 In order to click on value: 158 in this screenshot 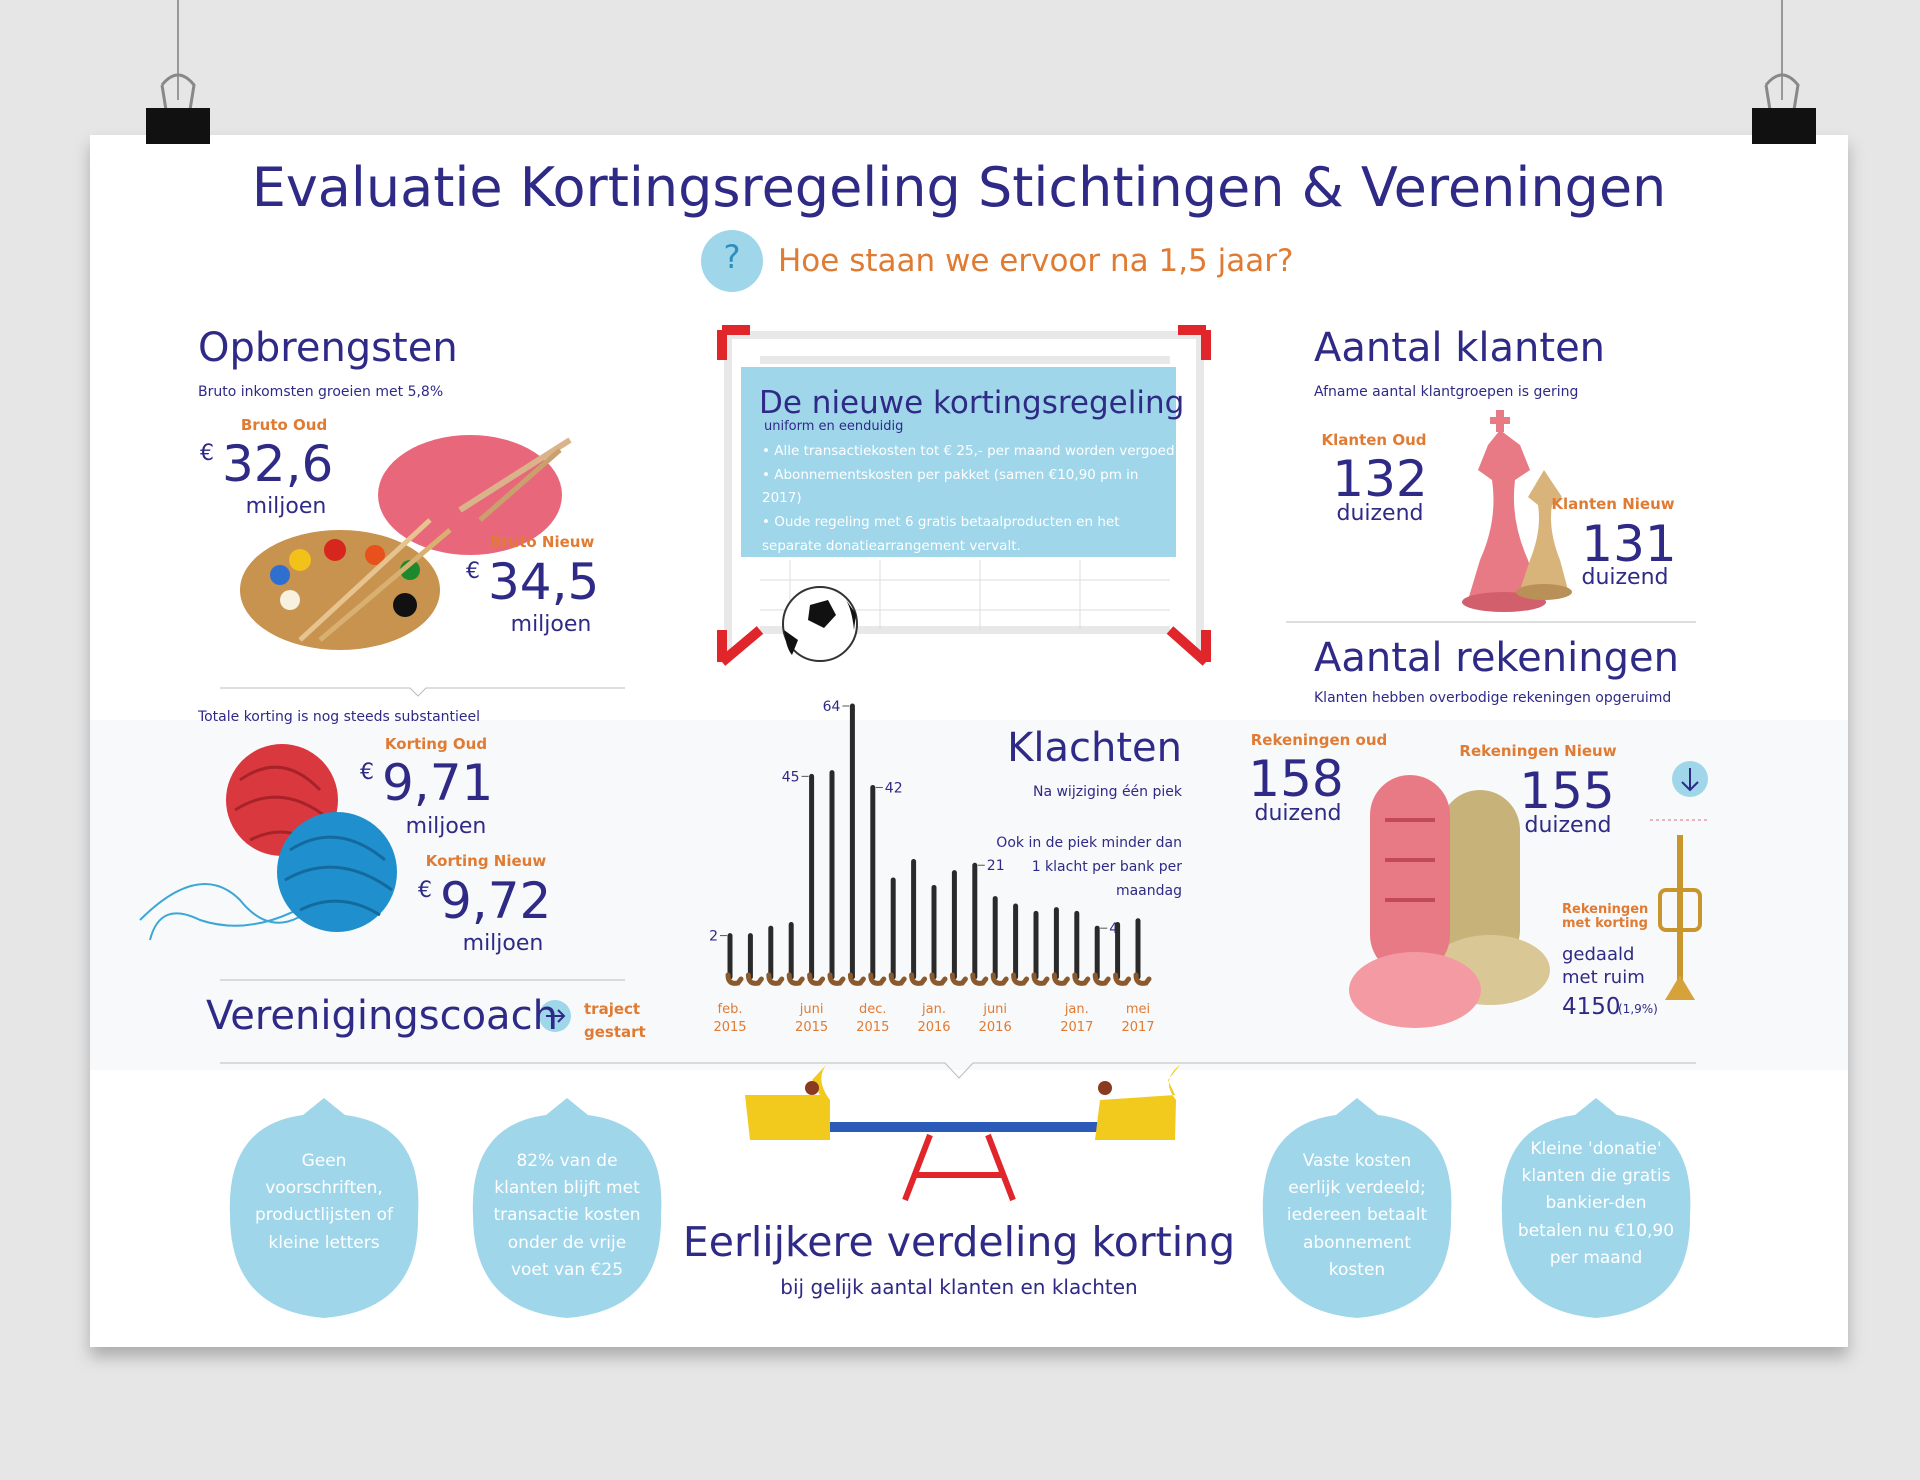, I will do `click(1296, 779)`.